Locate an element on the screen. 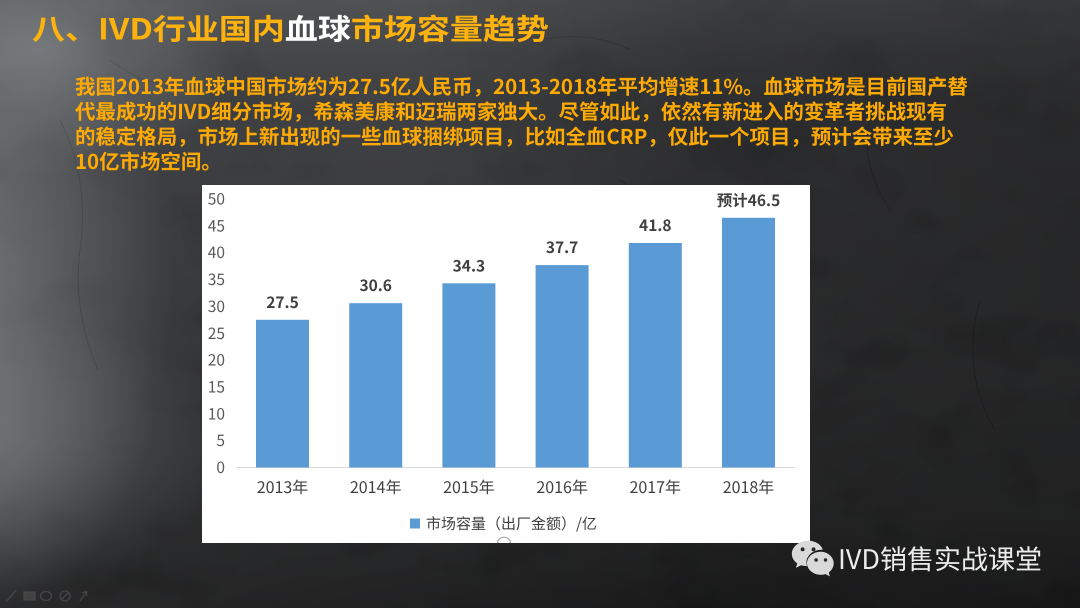 The width and height of the screenshot is (1080, 608). svg-text: 30.6 is located at coordinates (375, 285).